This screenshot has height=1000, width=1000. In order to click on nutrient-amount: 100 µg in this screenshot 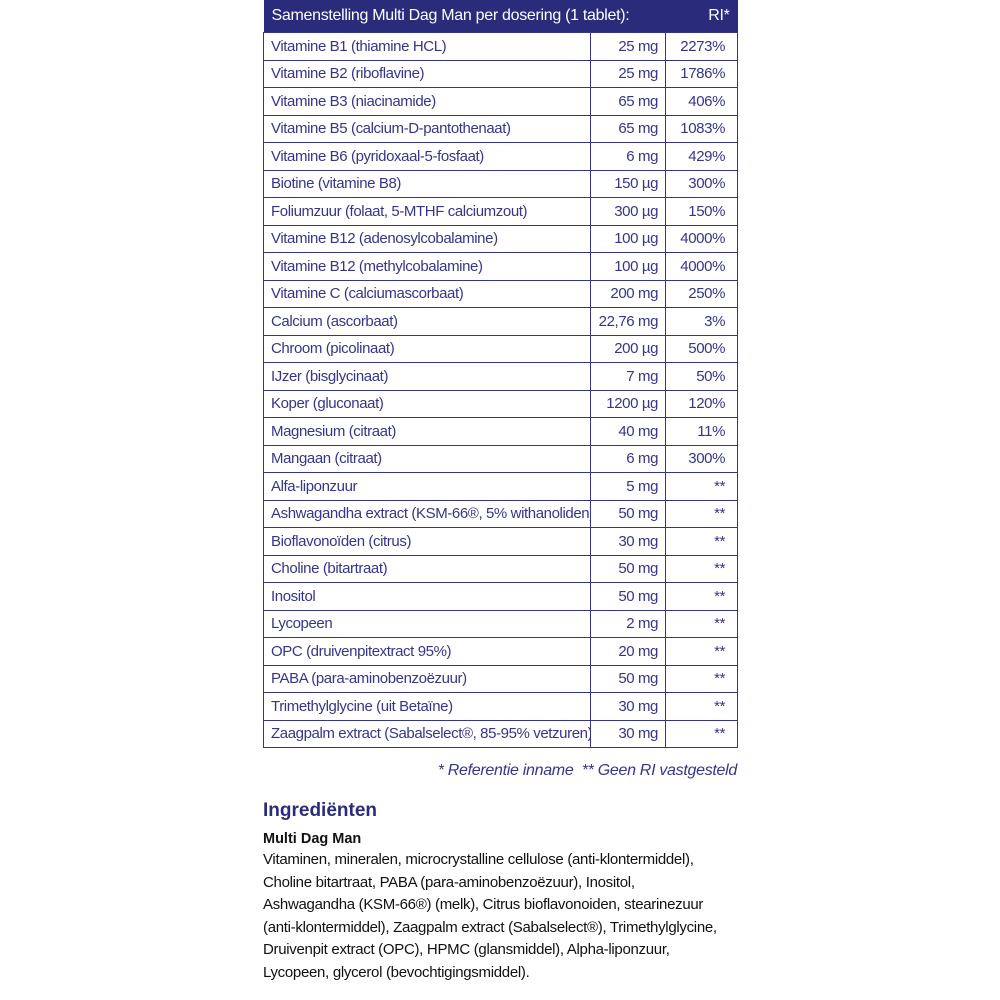, I will do `click(628, 238)`.